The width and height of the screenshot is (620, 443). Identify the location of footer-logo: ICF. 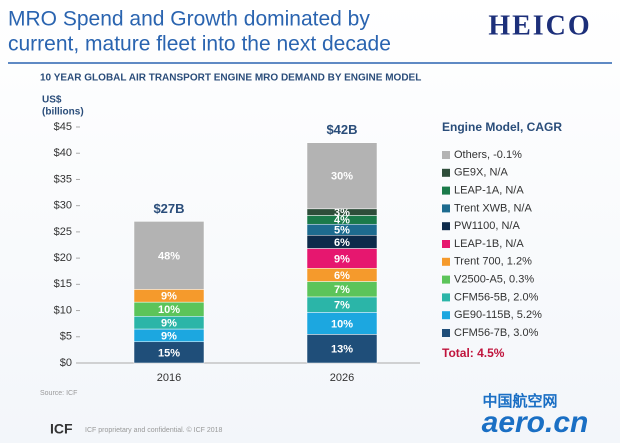
(61, 429).